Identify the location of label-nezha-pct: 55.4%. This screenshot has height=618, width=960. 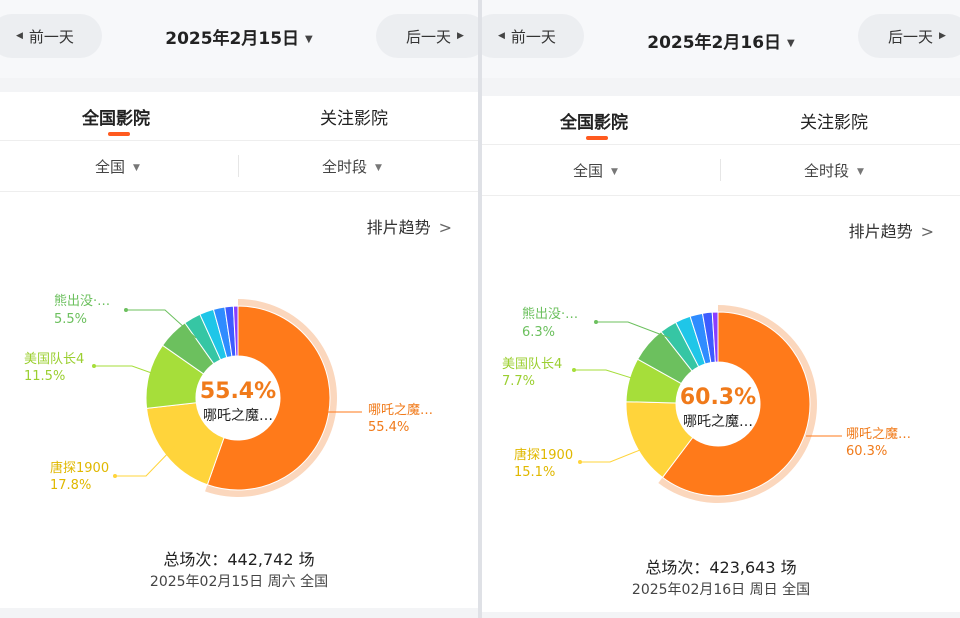
(388, 427).